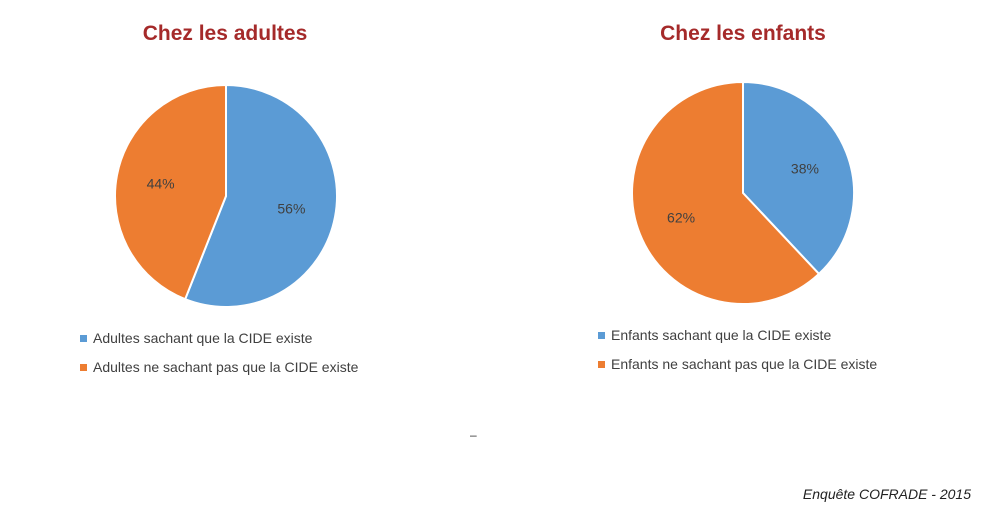 This screenshot has width=985, height=512. I want to click on pie-label-children-1: 62%, so click(681, 218).